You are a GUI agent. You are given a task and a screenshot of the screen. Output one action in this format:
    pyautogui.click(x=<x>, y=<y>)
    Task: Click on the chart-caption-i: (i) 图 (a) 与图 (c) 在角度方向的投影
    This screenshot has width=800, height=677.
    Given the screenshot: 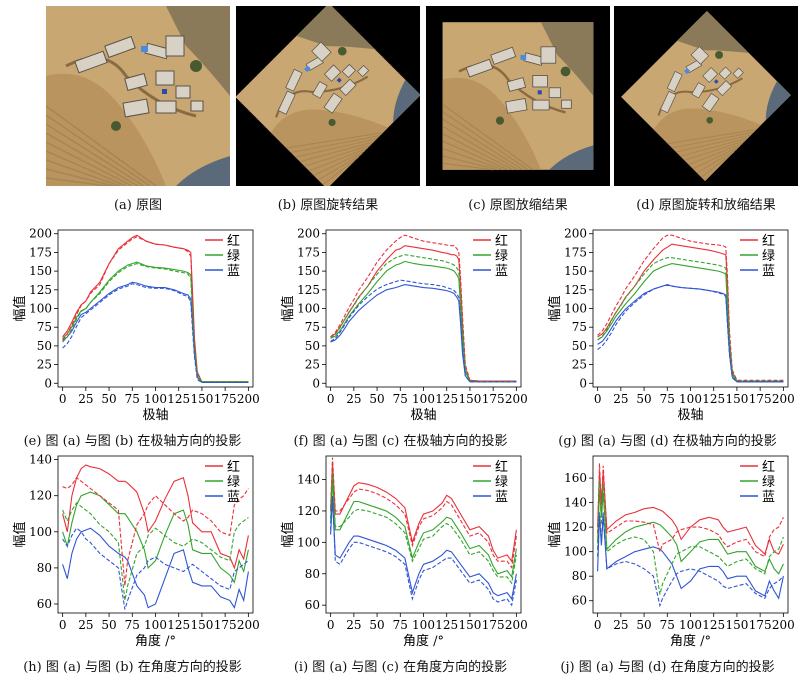 What is the action you would take?
    pyautogui.click(x=400, y=667)
    